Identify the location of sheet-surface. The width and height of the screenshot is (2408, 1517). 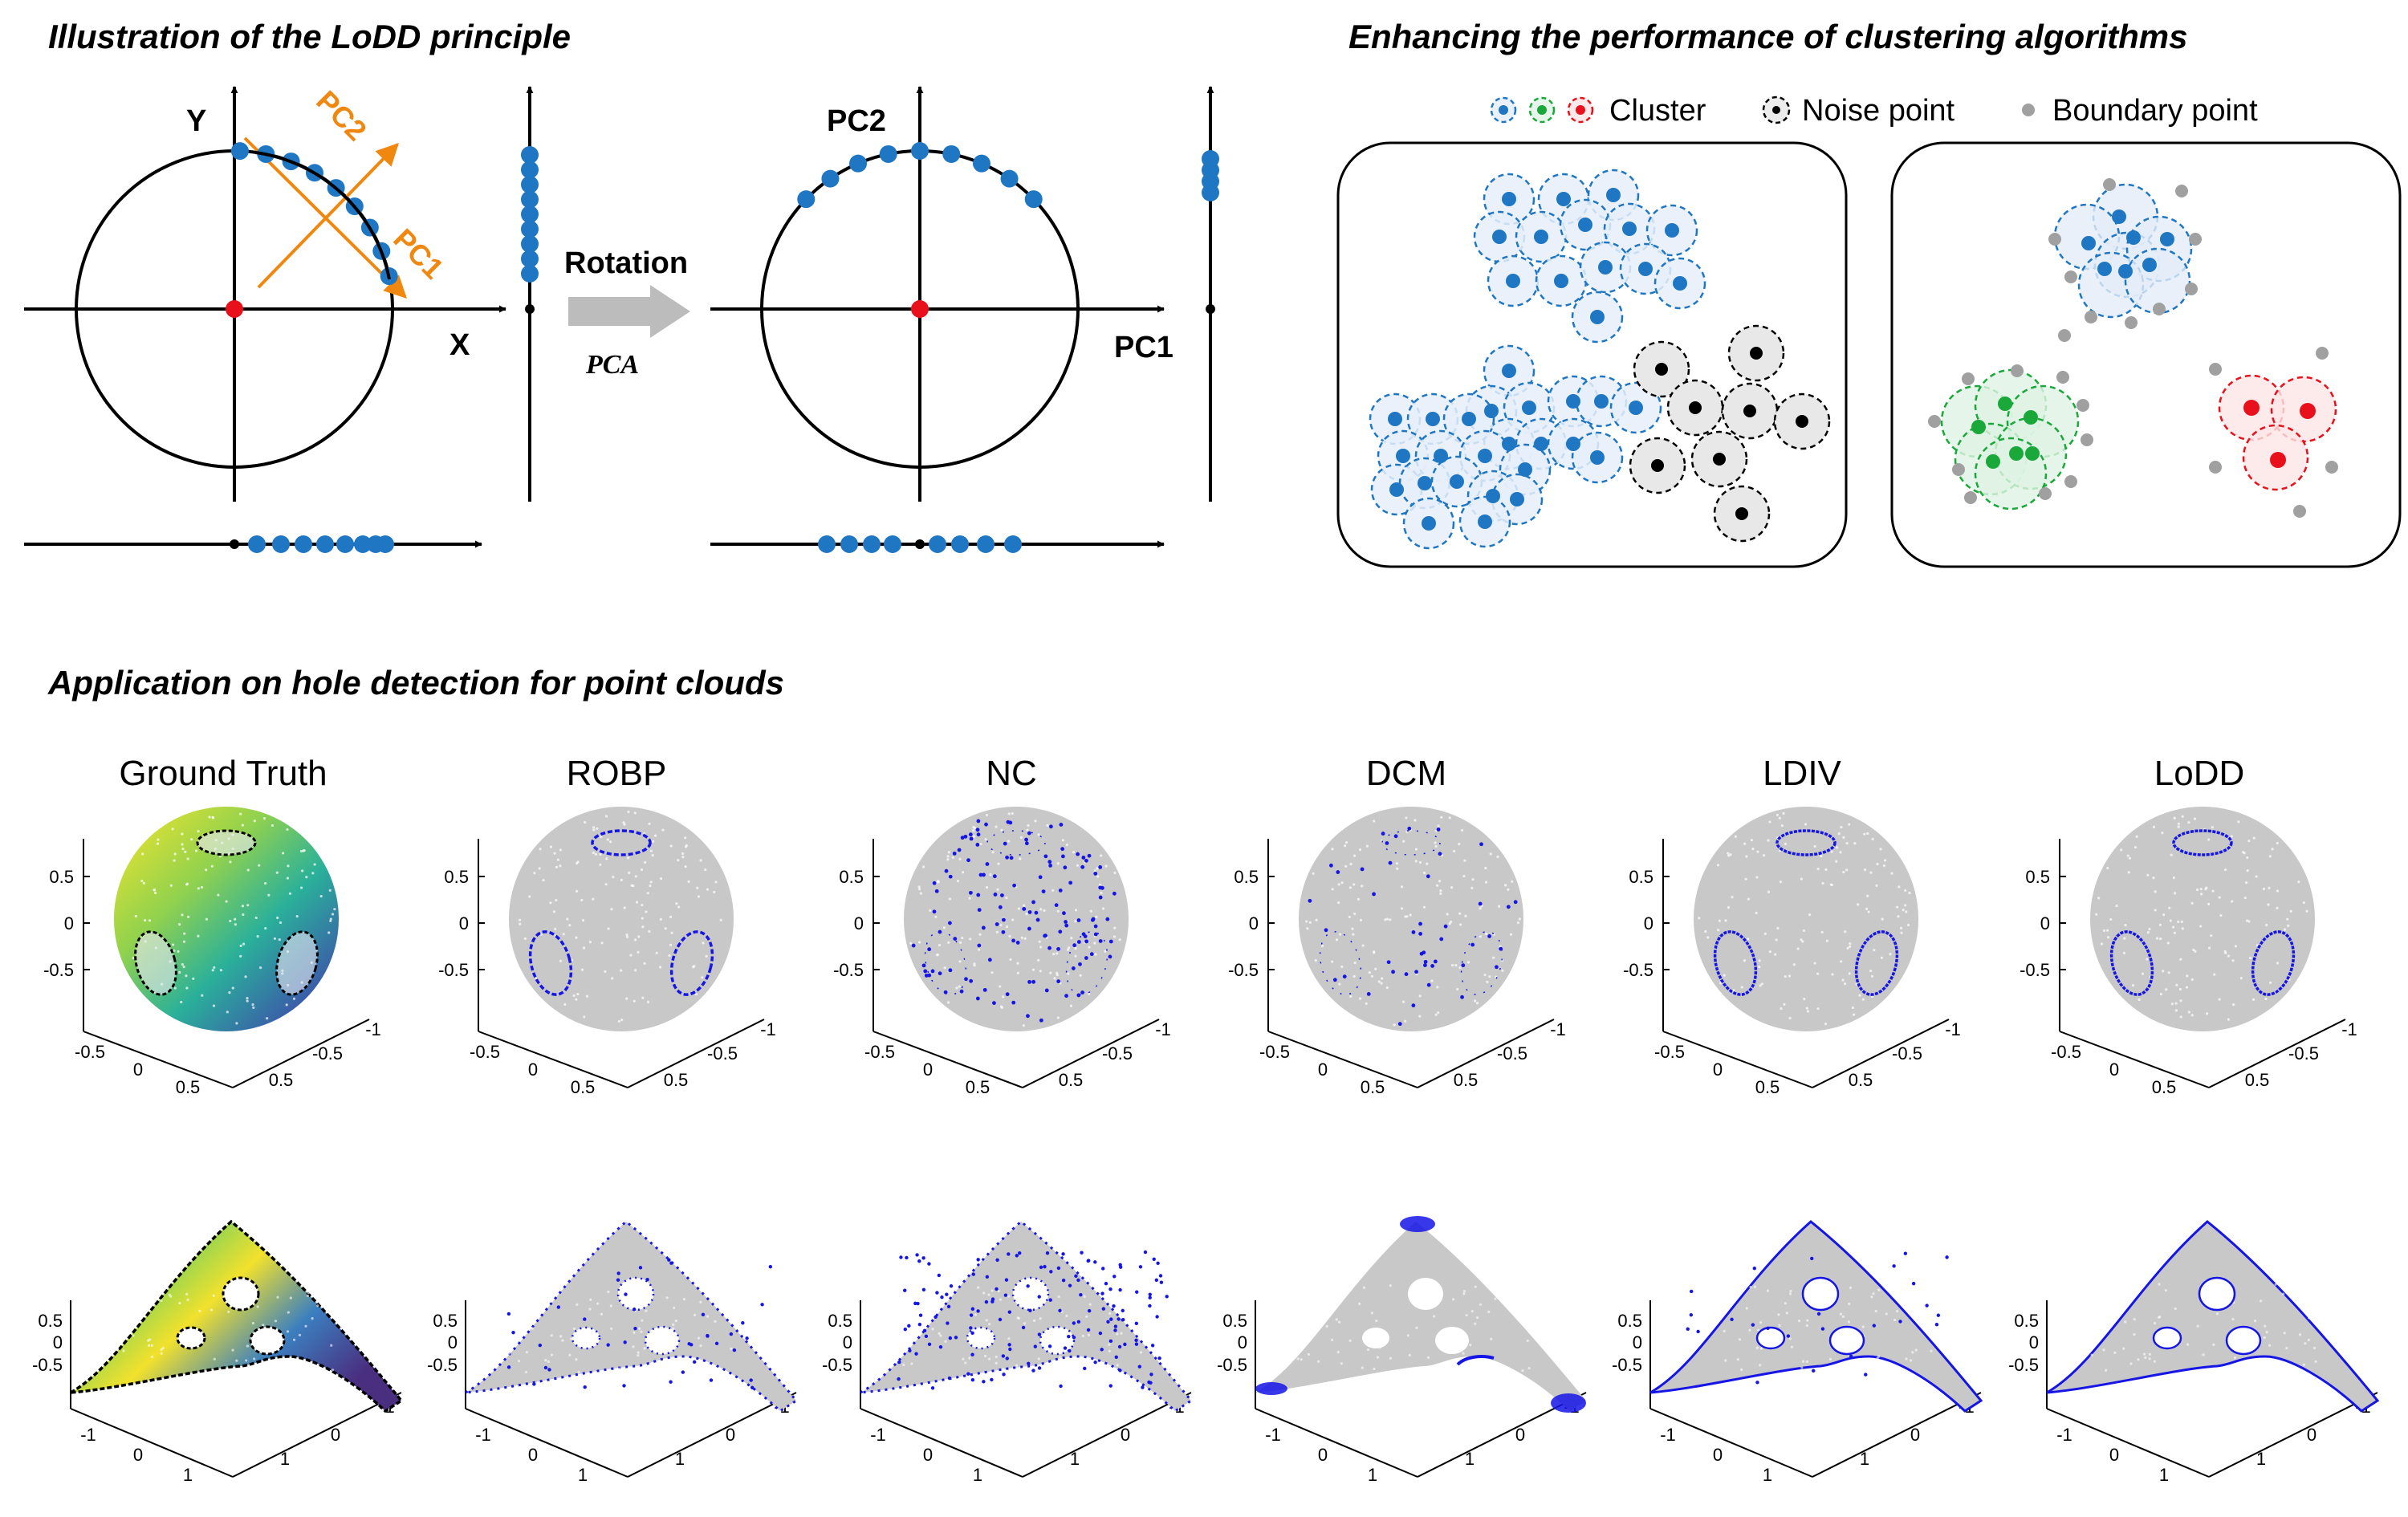
(632, 1316).